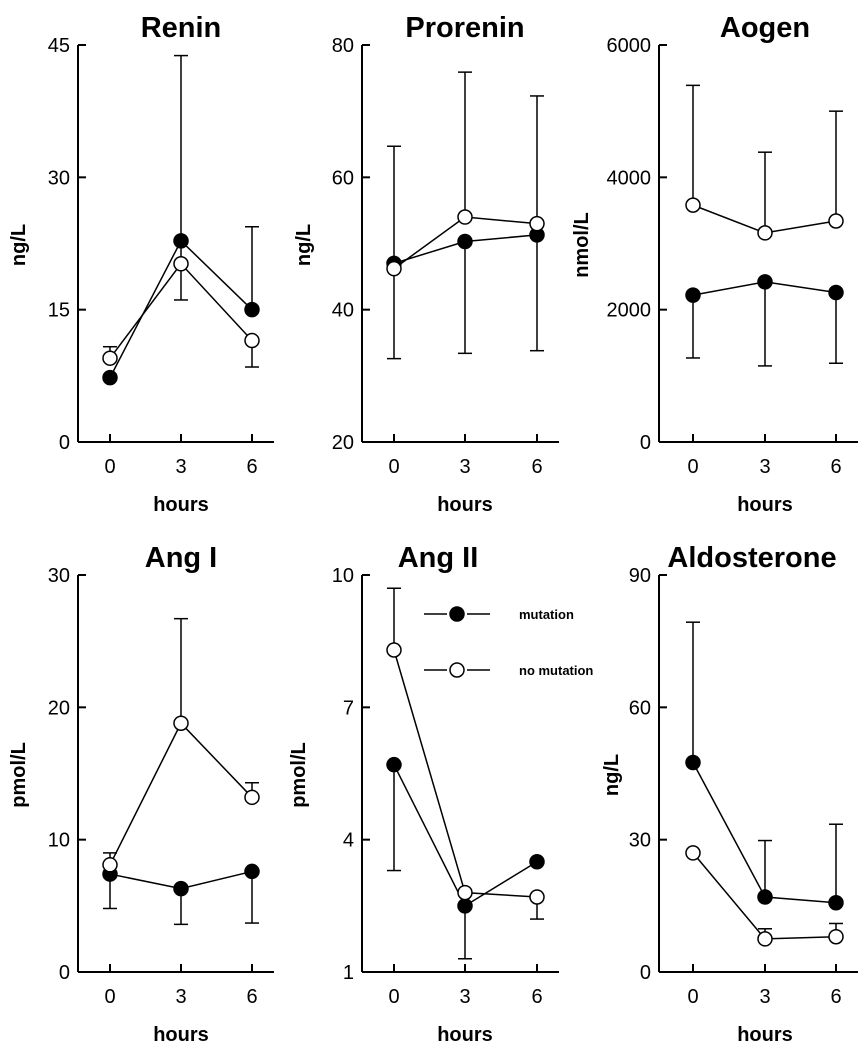 This screenshot has width=868, height=1044. What do you see at coordinates (348, 708) in the screenshot?
I see `y-tick-label: 7` at bounding box center [348, 708].